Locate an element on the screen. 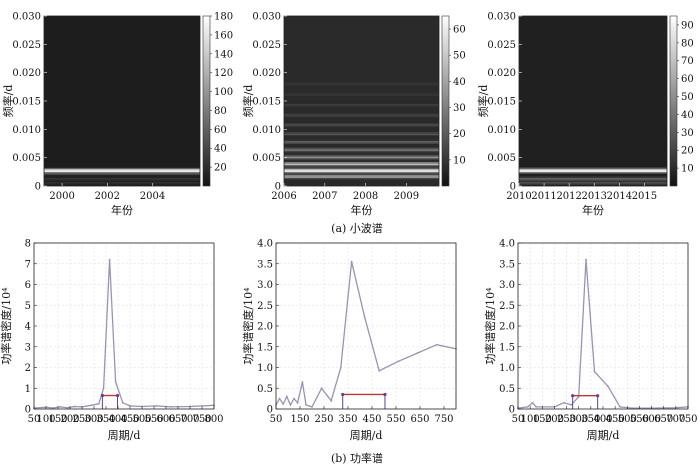  y-tick-label: 2 is located at coordinates (28, 368).